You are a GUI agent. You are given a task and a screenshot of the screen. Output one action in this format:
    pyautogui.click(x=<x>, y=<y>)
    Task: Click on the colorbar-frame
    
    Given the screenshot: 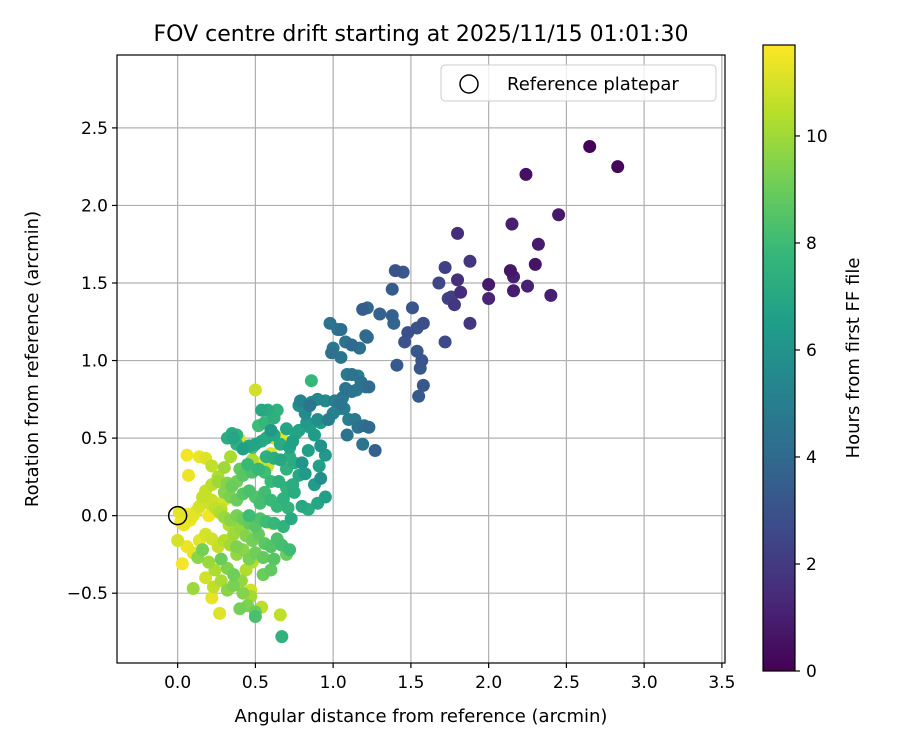 What is the action you would take?
    pyautogui.click(x=779, y=358)
    